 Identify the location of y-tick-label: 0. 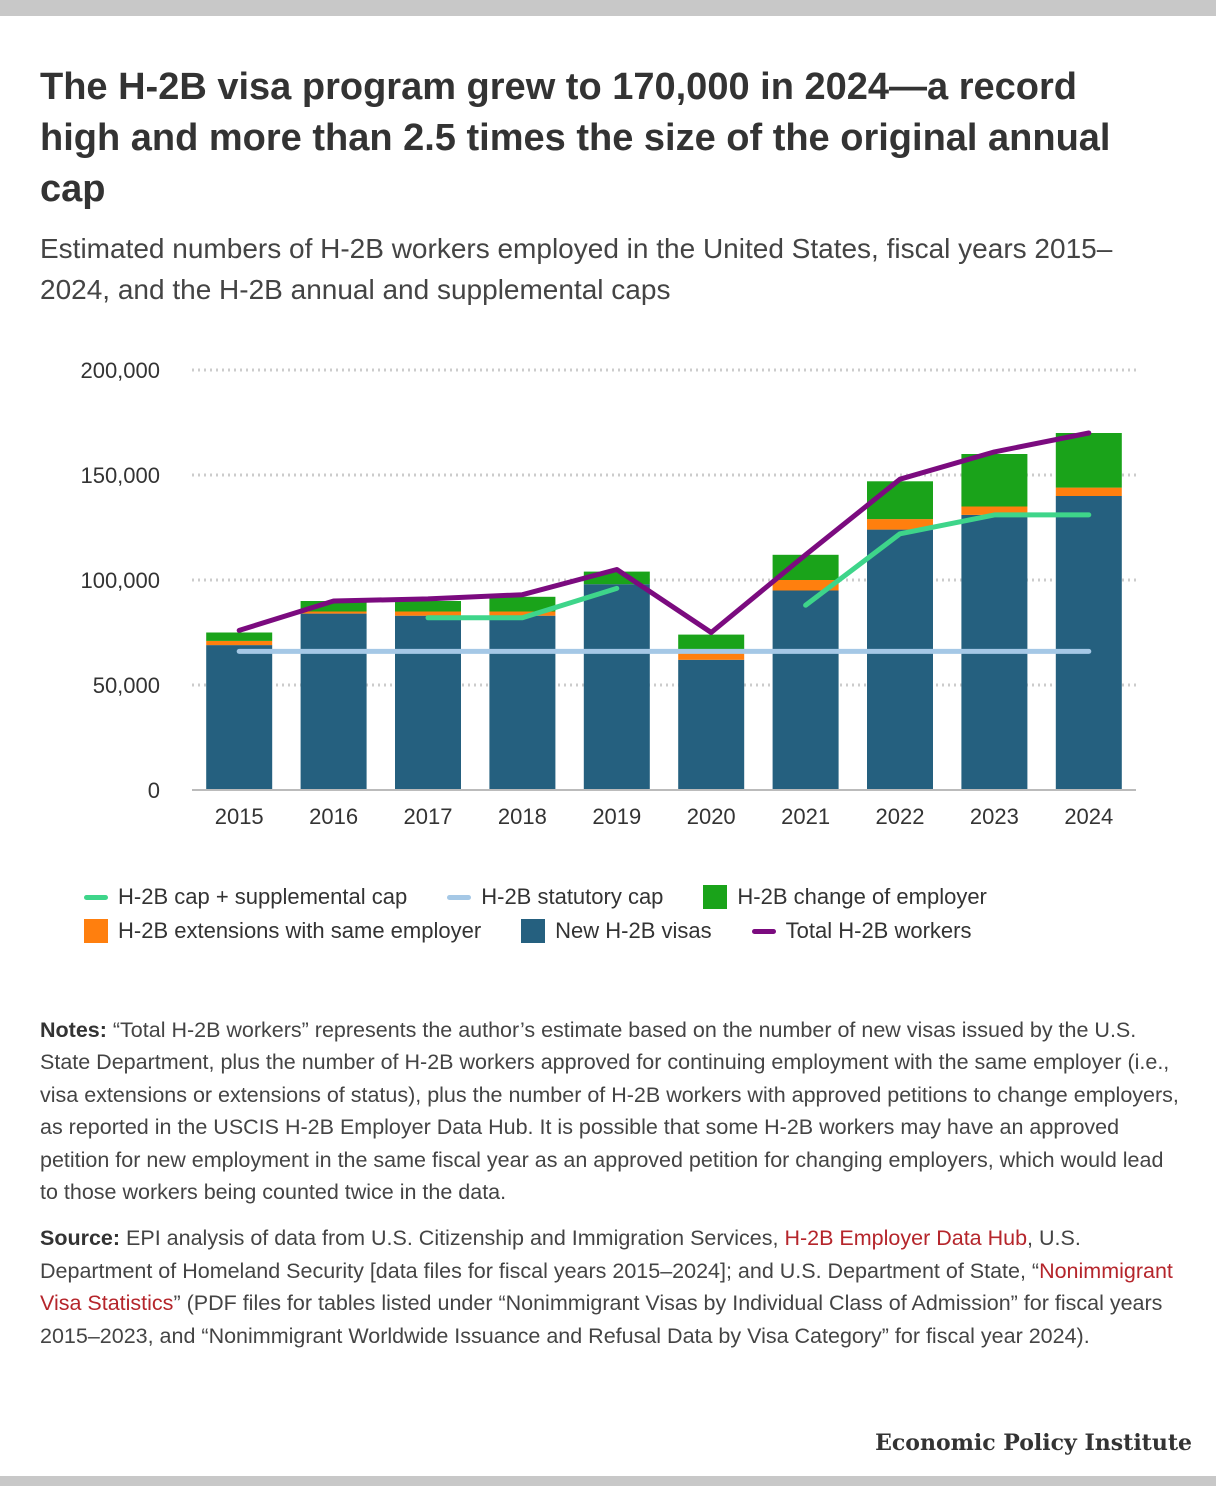
(154, 790).